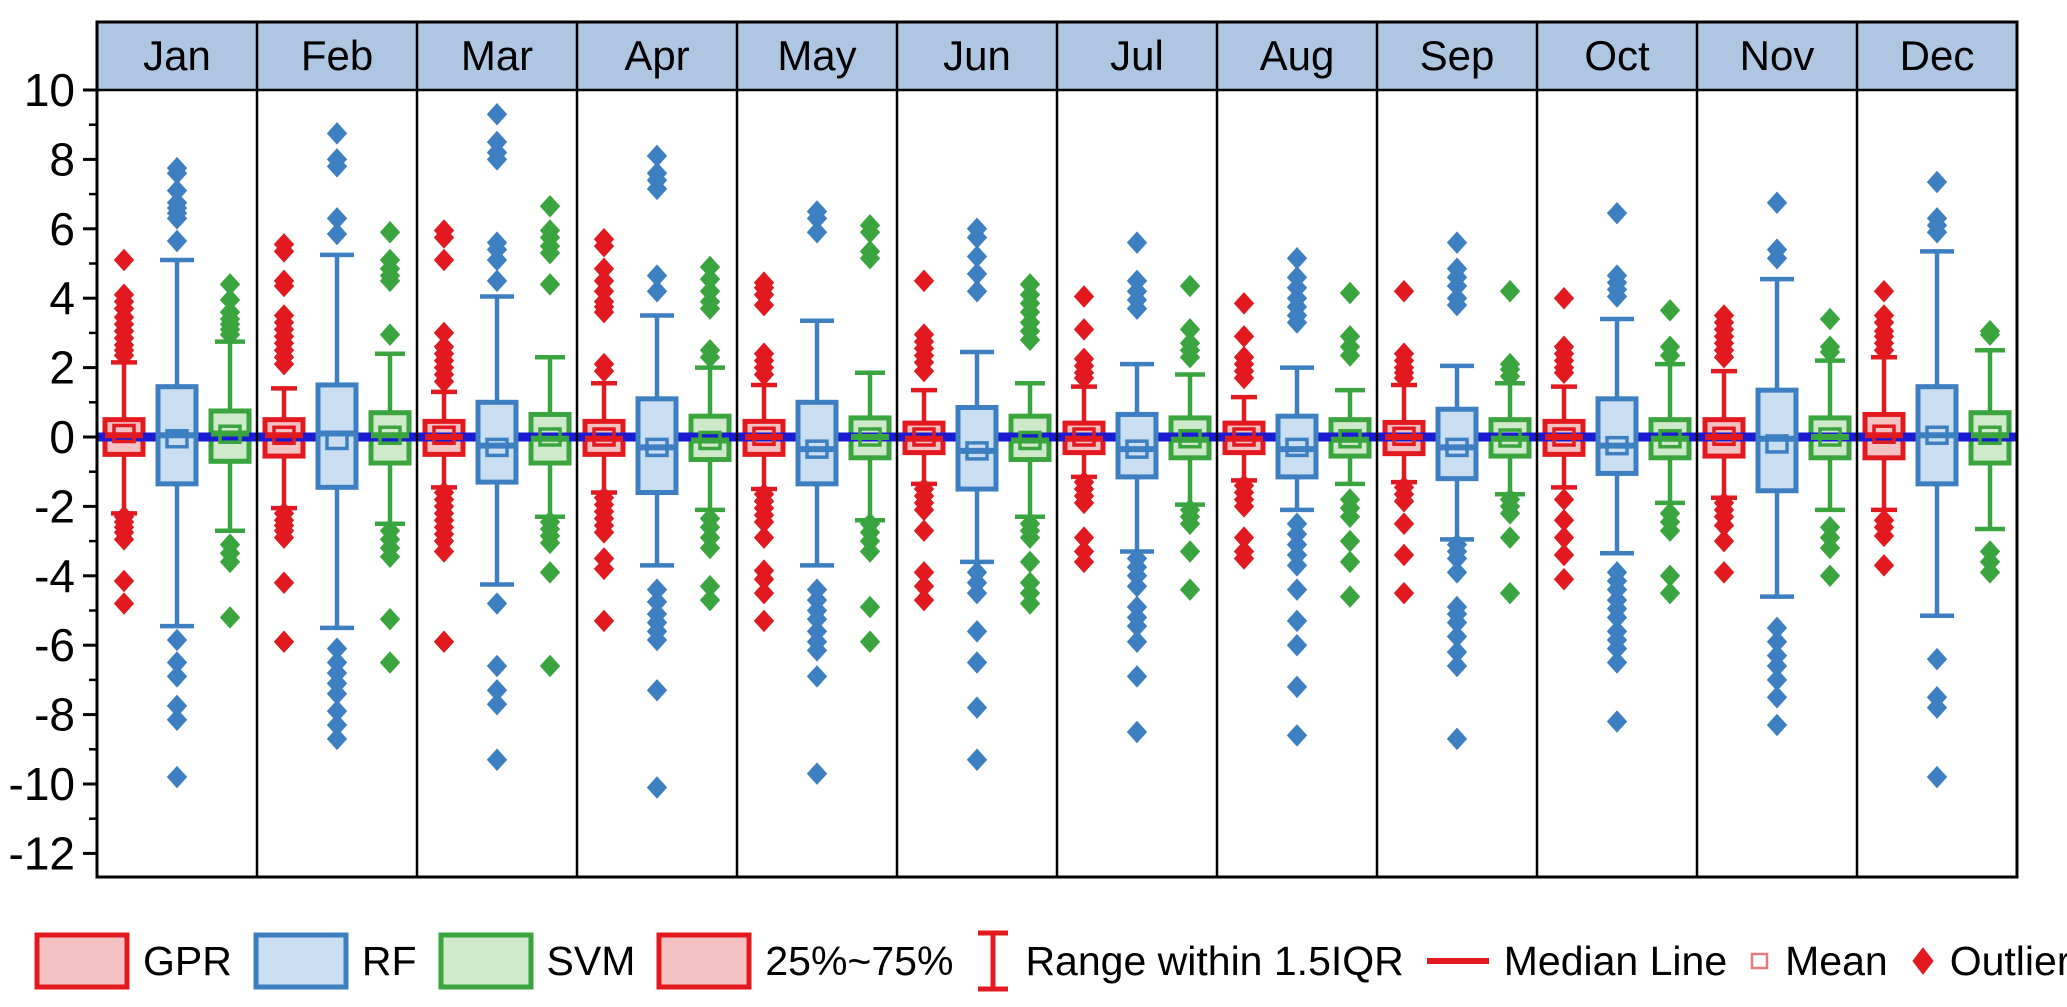 This screenshot has height=1007, width=2067. What do you see at coordinates (859, 960) in the screenshot?
I see `legend-label-iqr-box: 25%~75%` at bounding box center [859, 960].